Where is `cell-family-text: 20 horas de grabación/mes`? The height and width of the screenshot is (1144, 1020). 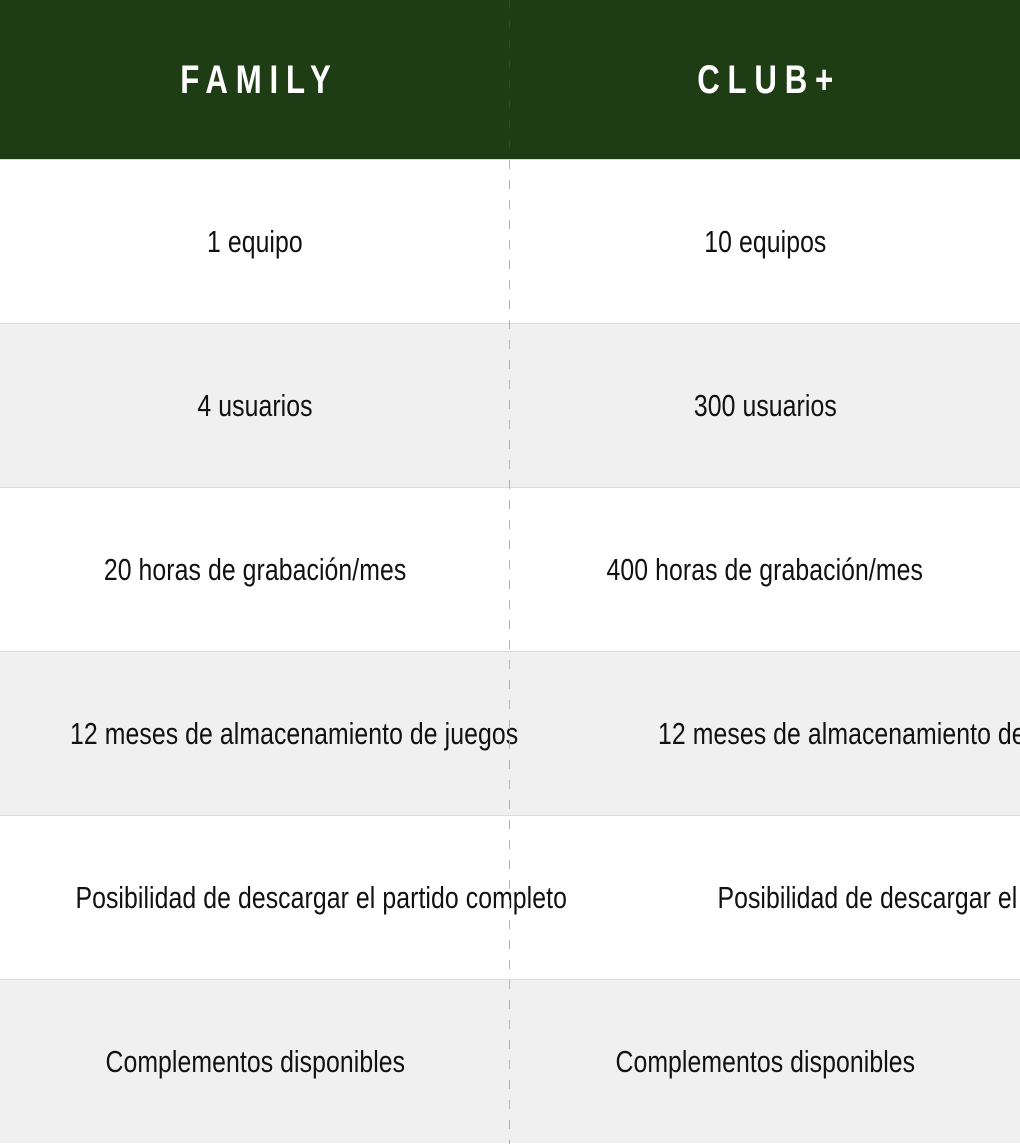 cell-family-text: 20 horas de grabación/mes is located at coordinates (255, 569).